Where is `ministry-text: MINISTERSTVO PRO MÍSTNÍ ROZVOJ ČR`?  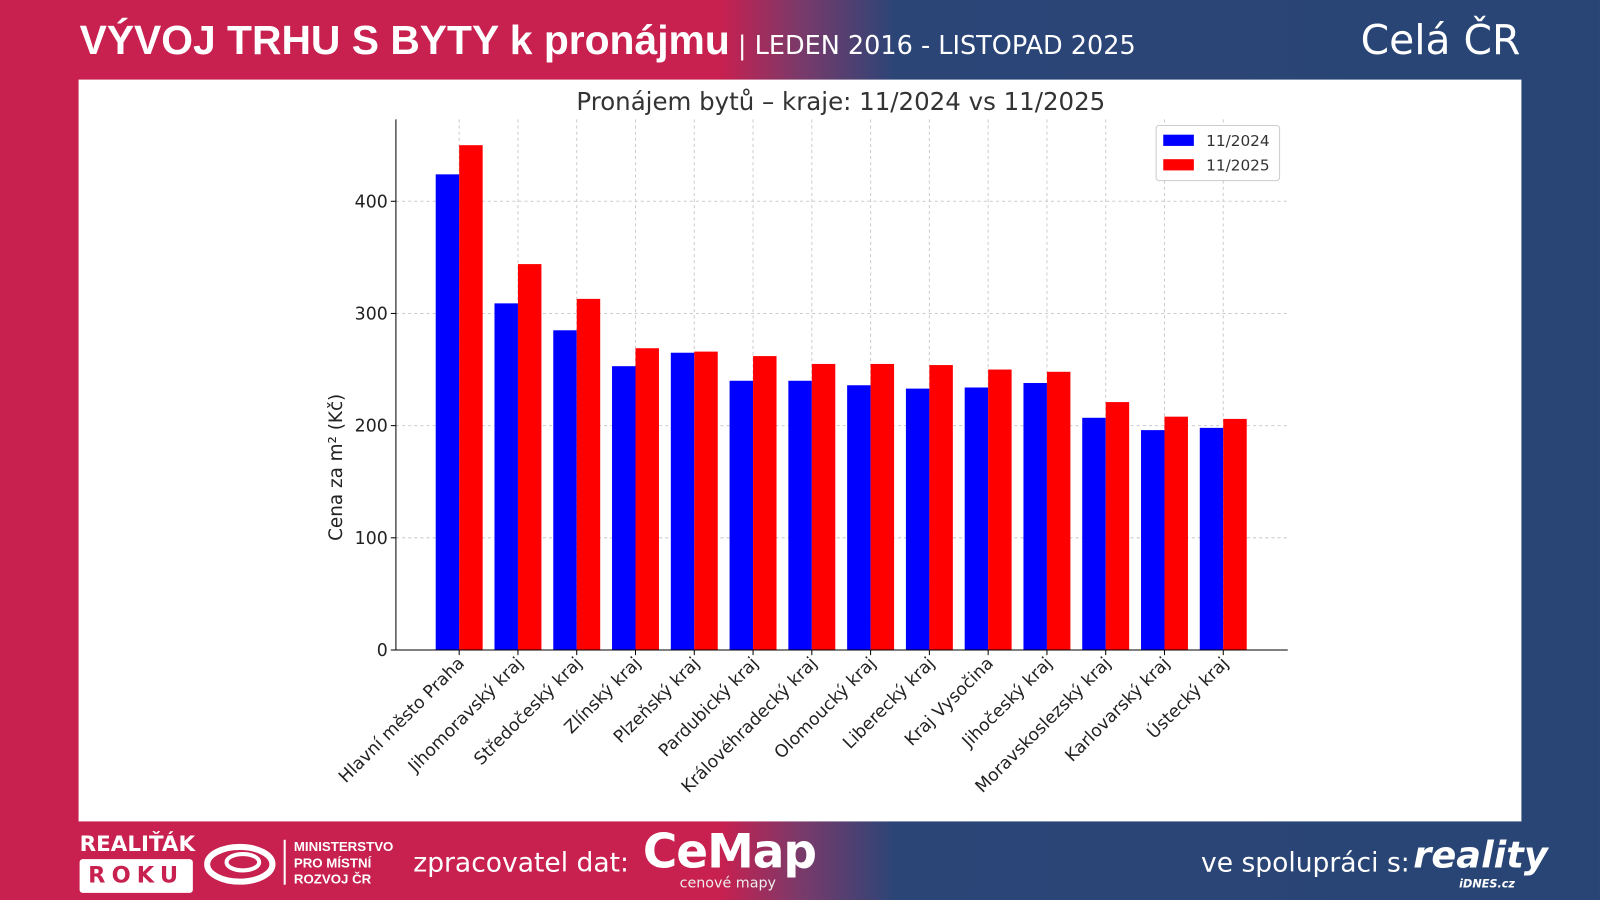 ministry-text: MINISTERSTVO PRO MÍSTNÍ ROZVOJ ČR is located at coordinates (344, 863).